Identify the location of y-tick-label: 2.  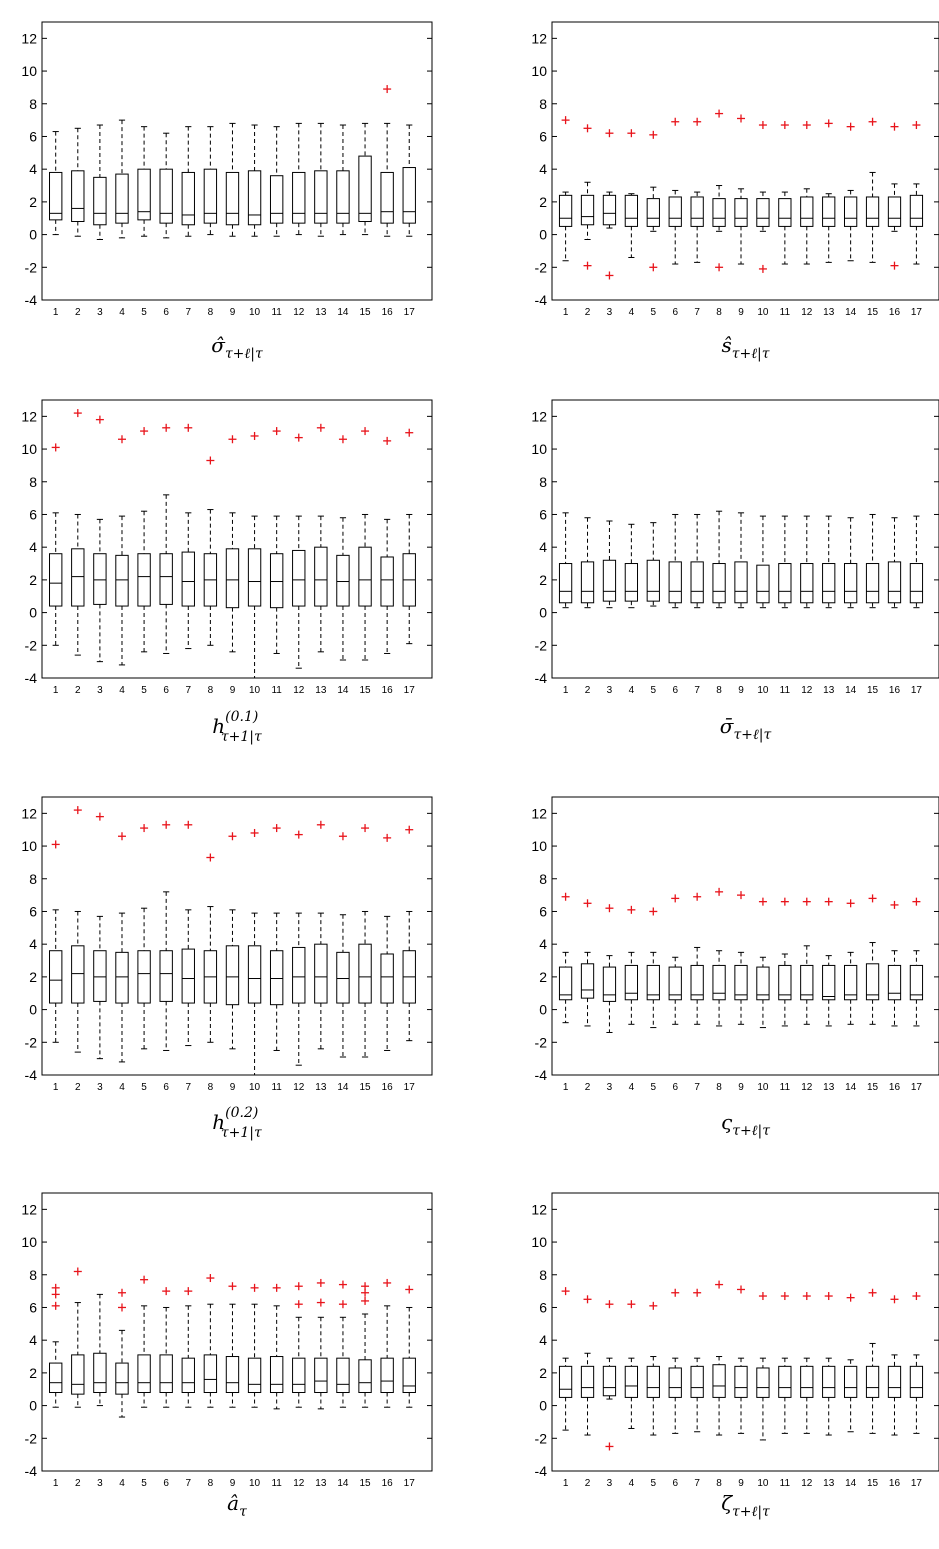
(33, 1373).